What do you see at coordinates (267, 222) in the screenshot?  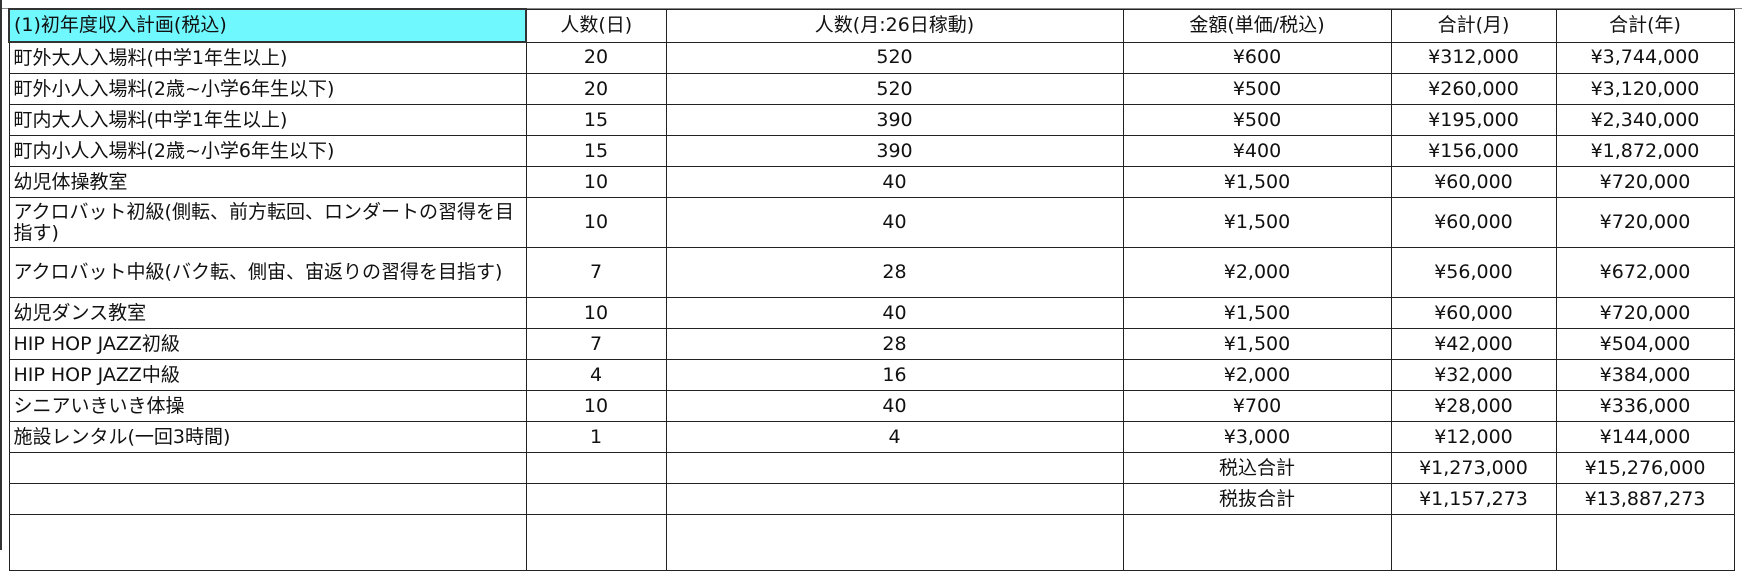 I see `cell-name: アクロバット初級(側転、前方転回、ロンダートの習得を目指す)` at bounding box center [267, 222].